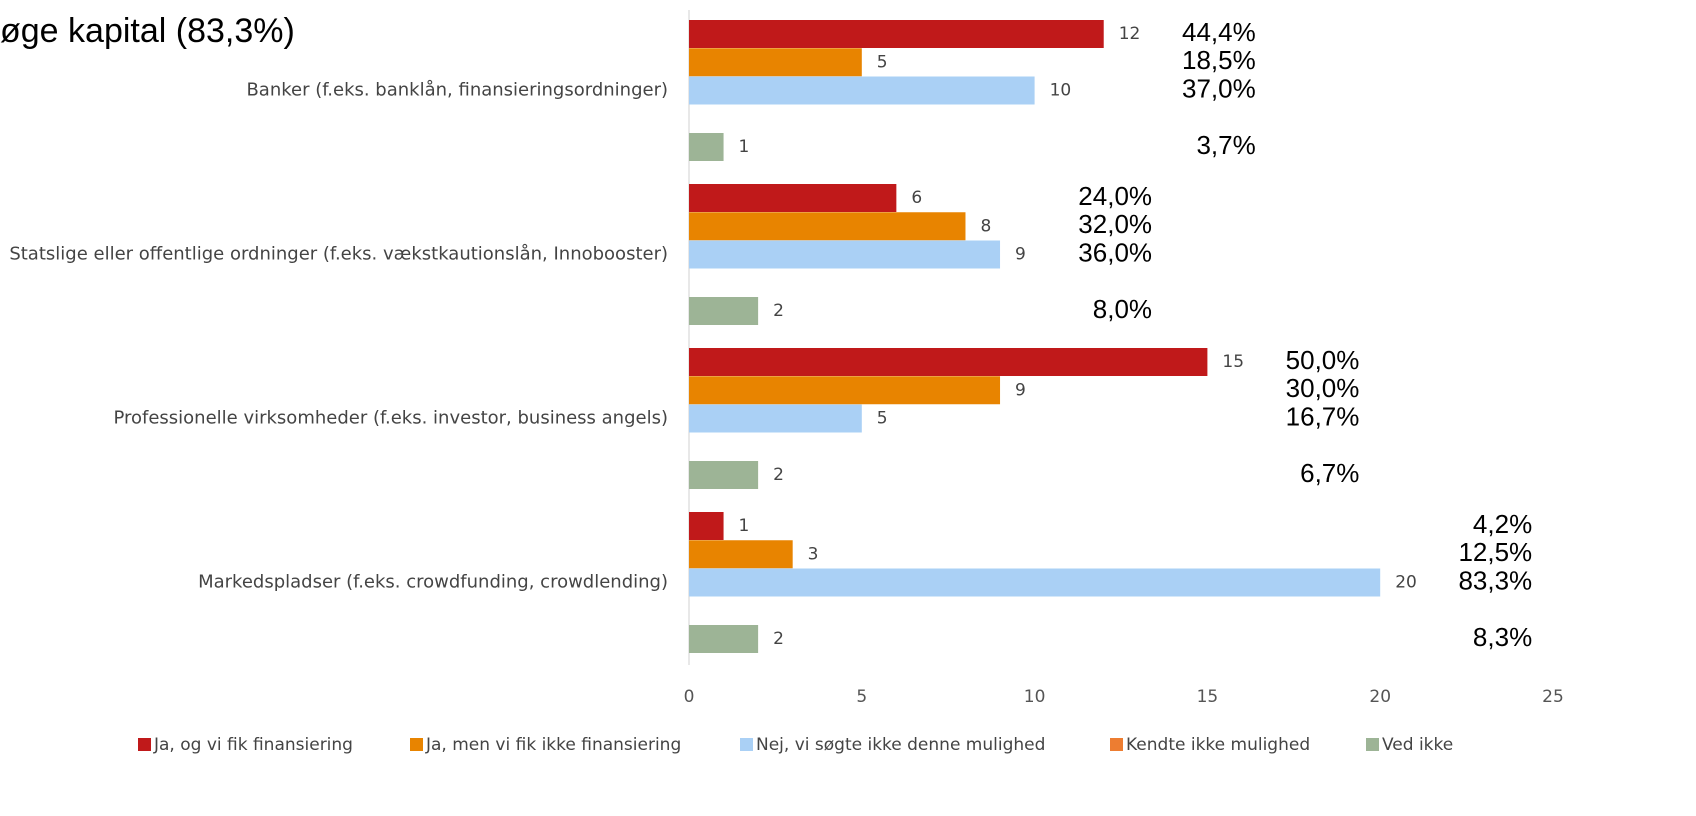 Image resolution: width=1696 pixels, height=816 pixels. I want to click on value-label: 6, so click(916, 198).